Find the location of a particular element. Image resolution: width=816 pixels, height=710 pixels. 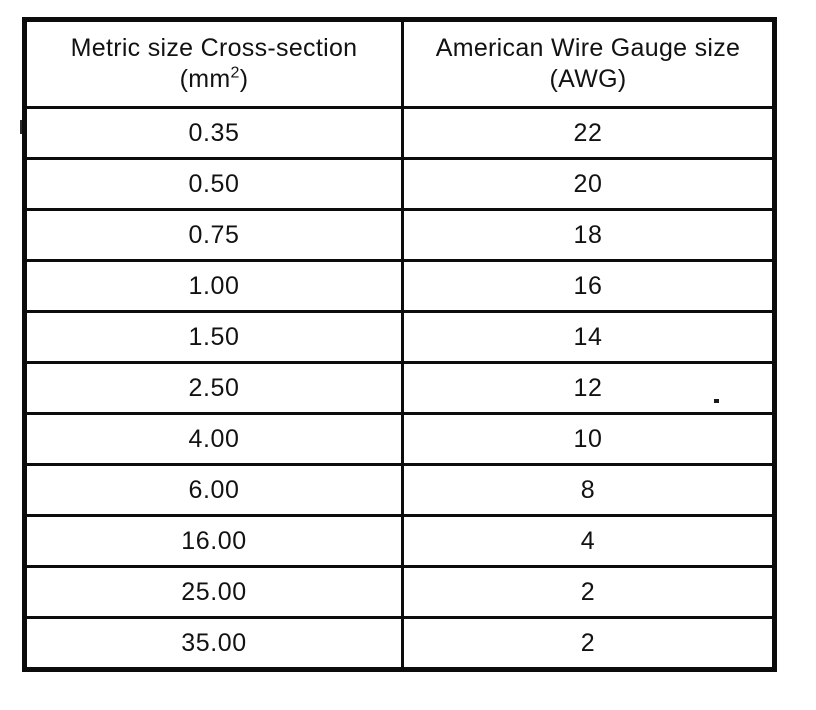

metric-header-line1: Metric size Cross-section is located at coordinates (214, 47).